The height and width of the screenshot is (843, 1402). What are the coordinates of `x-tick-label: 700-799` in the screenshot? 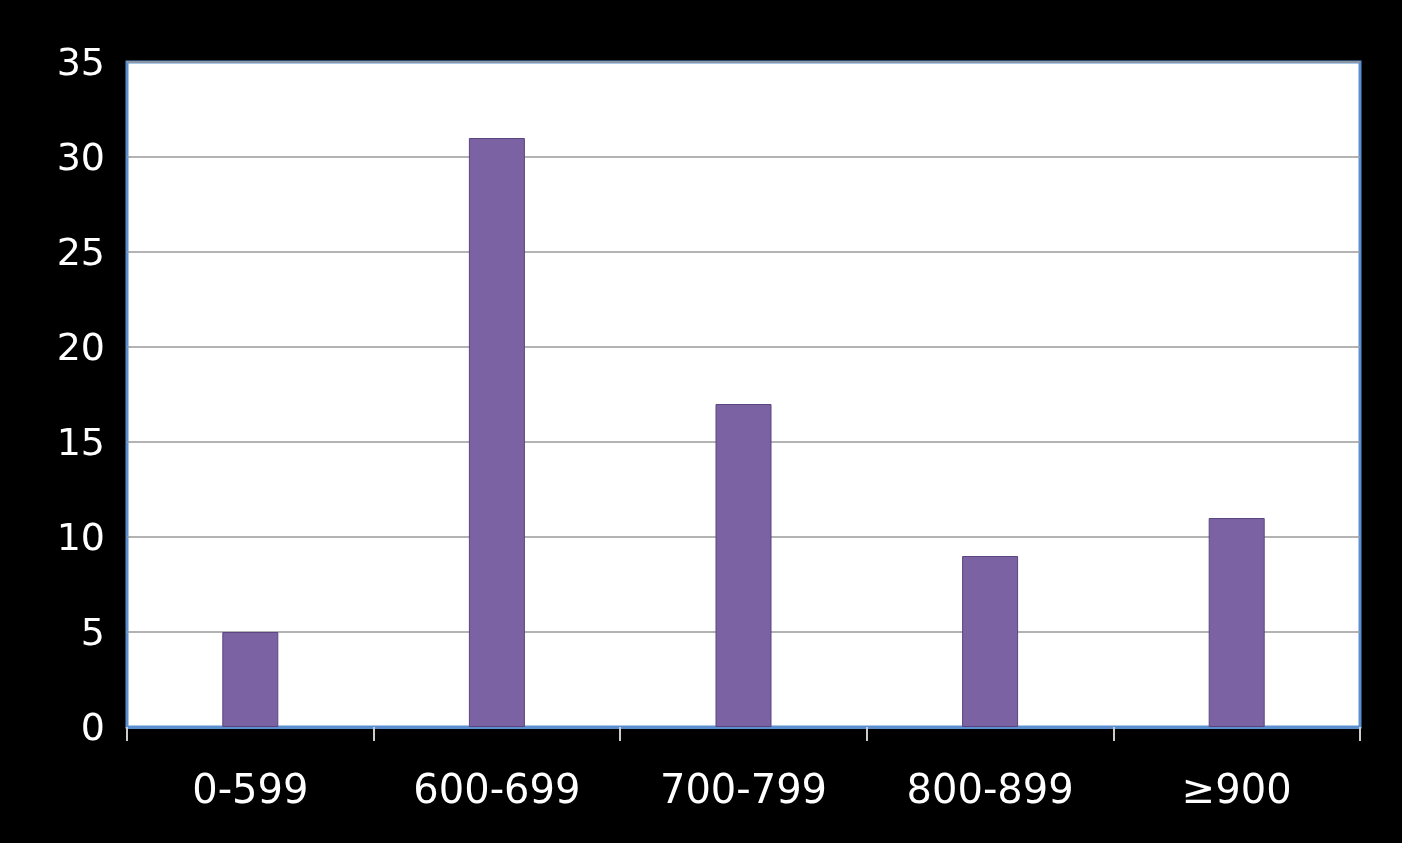 It's located at (743, 789).